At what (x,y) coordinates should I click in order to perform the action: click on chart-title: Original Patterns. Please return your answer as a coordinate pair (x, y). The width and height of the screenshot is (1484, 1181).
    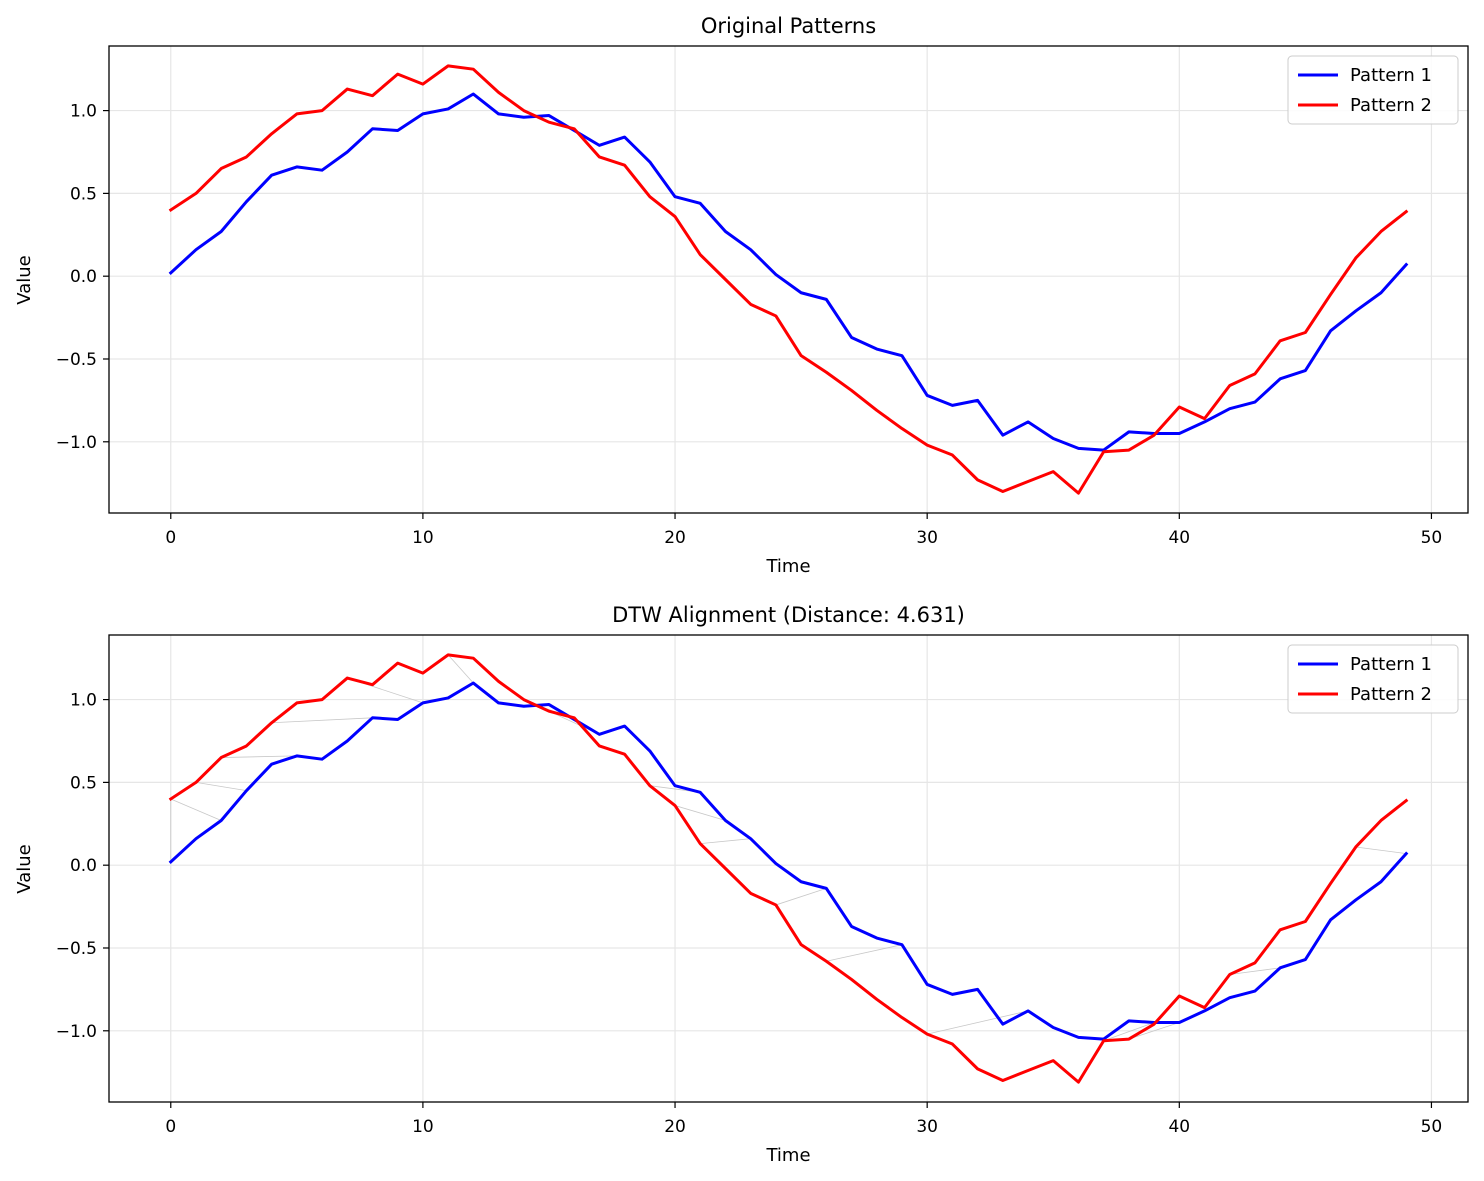
    Looking at the image, I should click on (788, 26).